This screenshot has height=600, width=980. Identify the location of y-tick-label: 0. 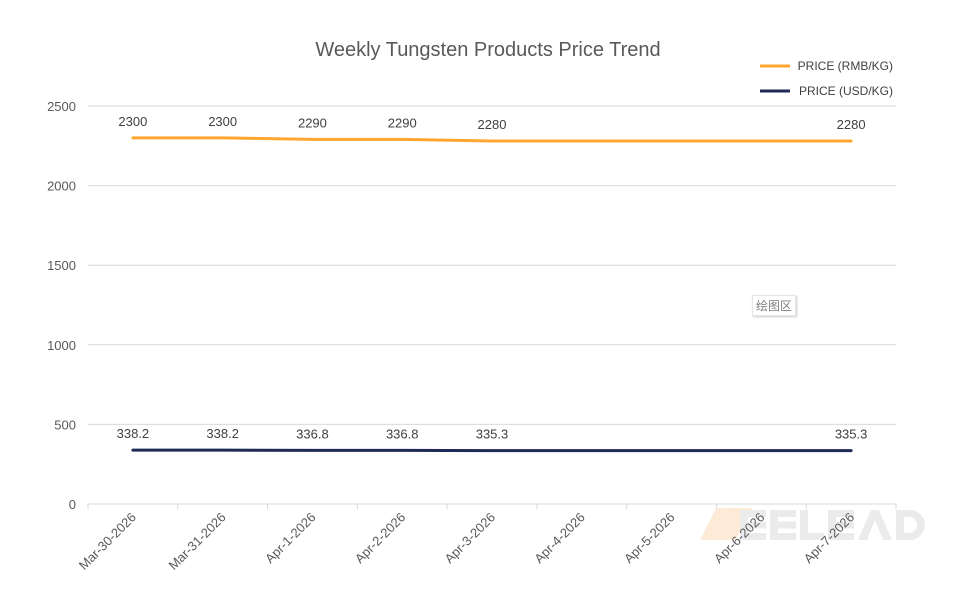
(72, 504).